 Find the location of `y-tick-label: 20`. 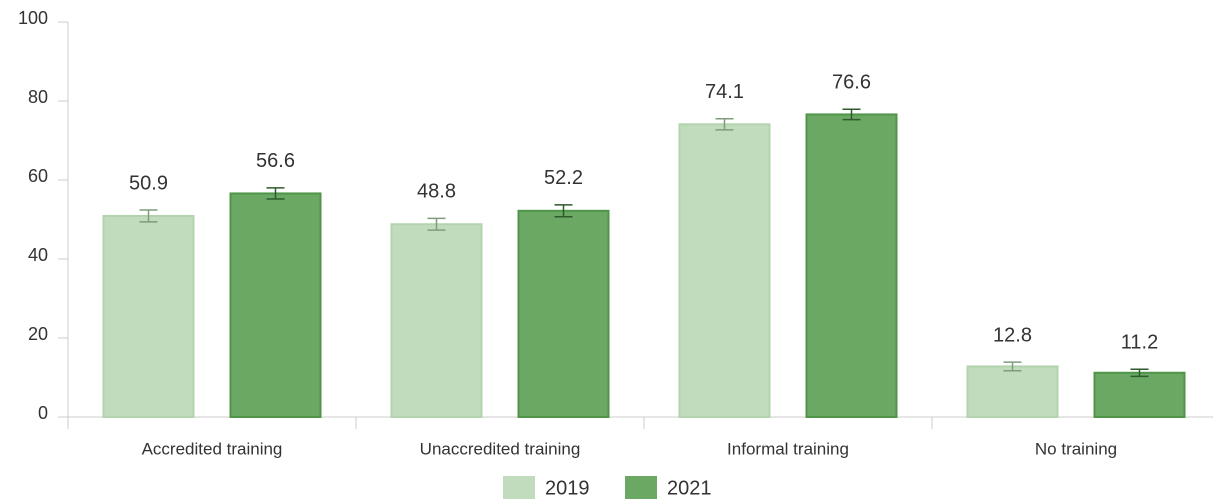

y-tick-label: 20 is located at coordinates (38, 334).